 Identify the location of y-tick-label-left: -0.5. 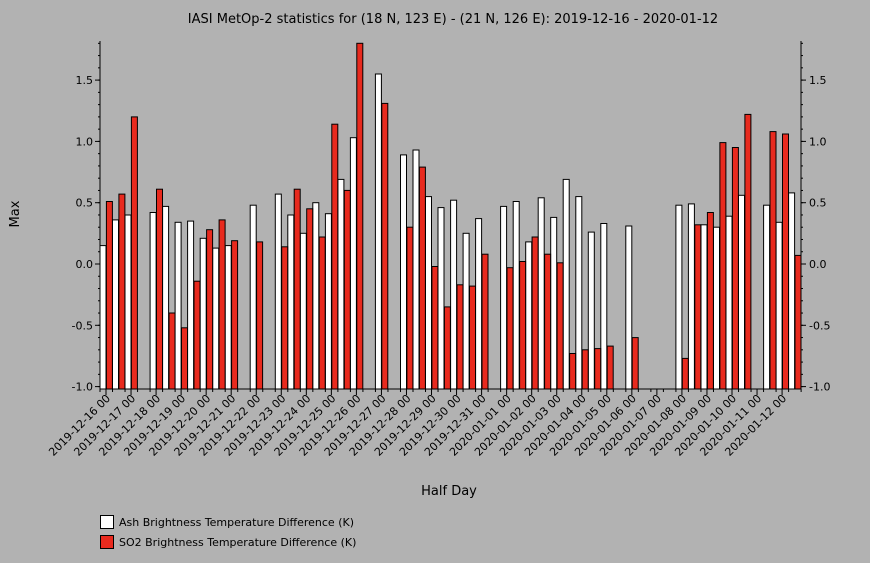
(82, 325).